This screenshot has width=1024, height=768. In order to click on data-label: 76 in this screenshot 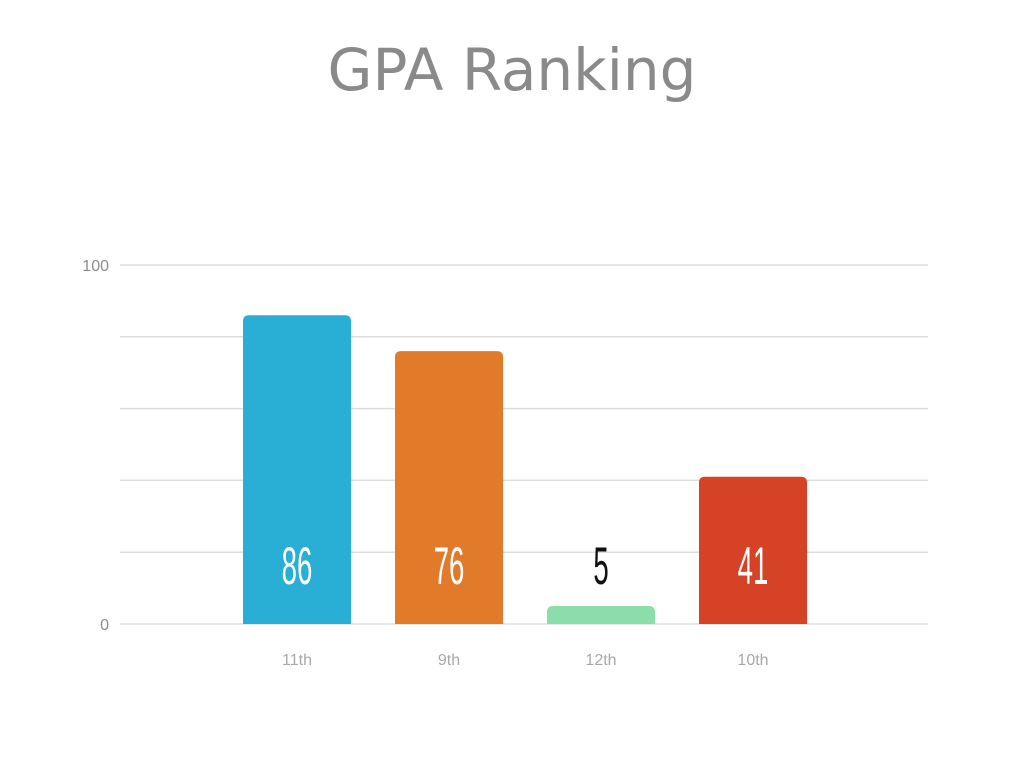, I will do `click(449, 565)`.